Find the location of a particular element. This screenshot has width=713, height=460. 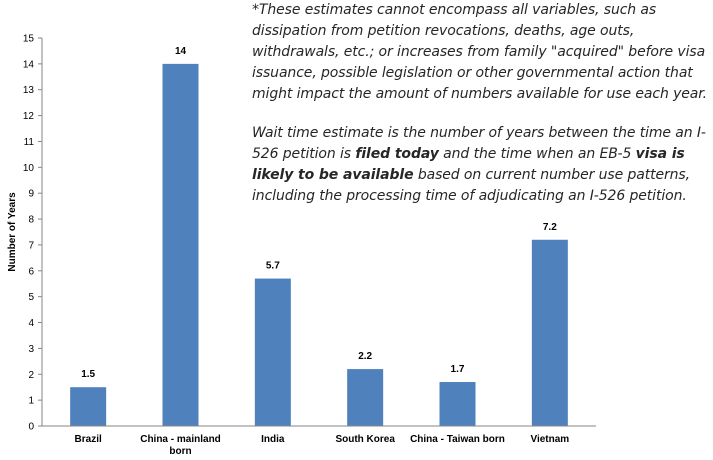

note-text-part: and the time when an EB-5 is located at coordinates (537, 154).